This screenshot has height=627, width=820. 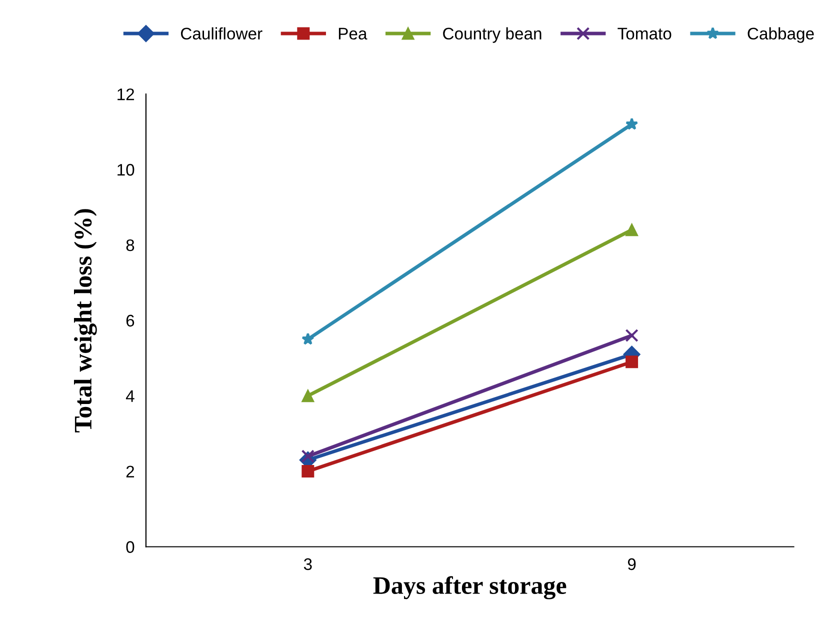 I want to click on y-tick-label: 10, so click(x=126, y=170).